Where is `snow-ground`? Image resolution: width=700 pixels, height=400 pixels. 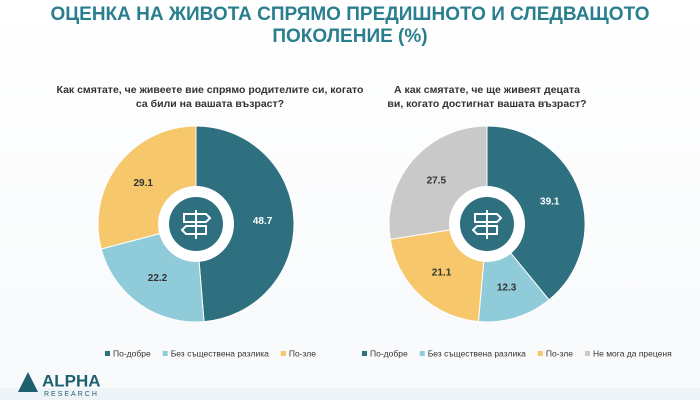 snow-ground is located at coordinates (350, 394).